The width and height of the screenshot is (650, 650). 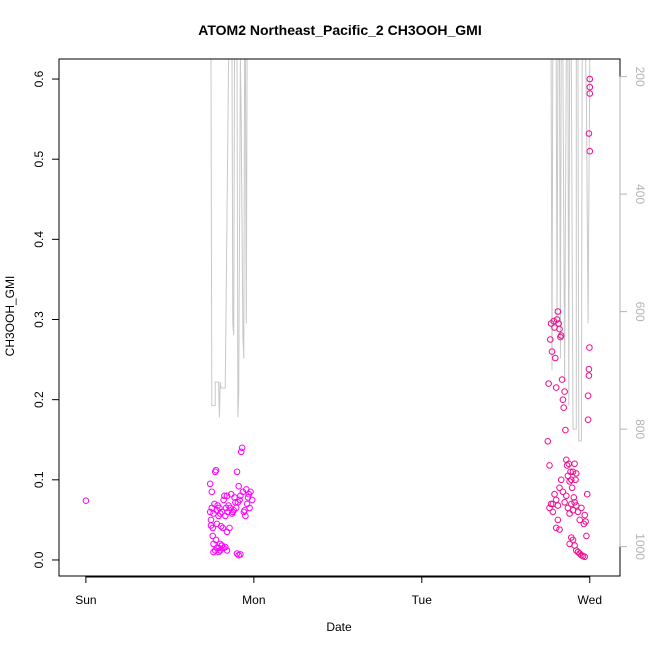 I want to click on x-axis-label: Date, so click(x=339, y=627).